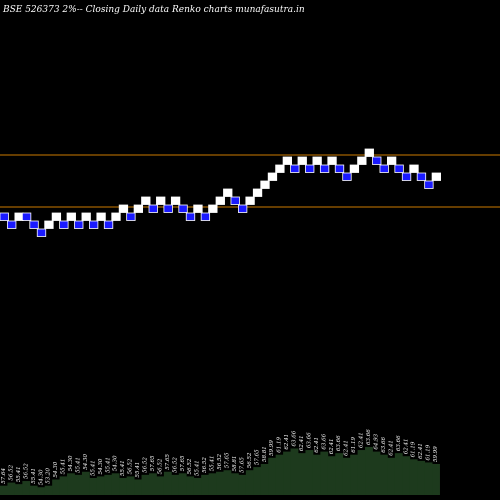 This screenshot has height=500, width=500. I want to click on brick-price-label: 58.81, so click(265, 454).